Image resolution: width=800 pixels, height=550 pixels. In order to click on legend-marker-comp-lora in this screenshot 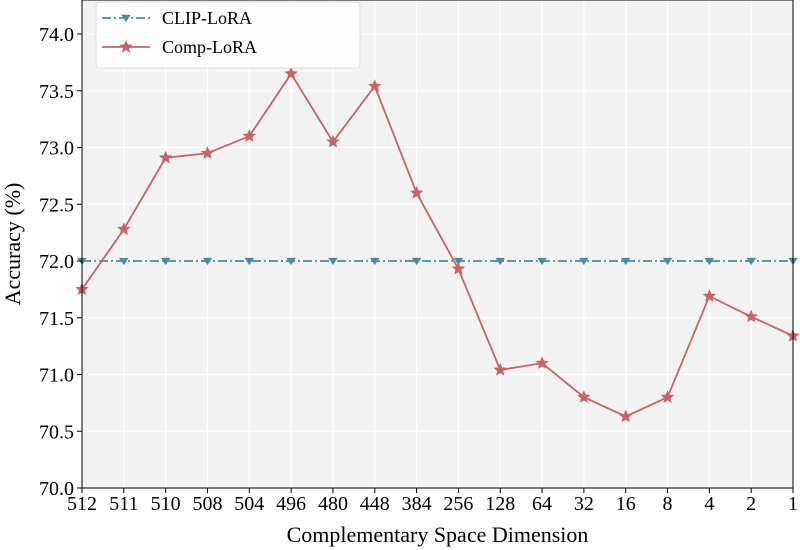, I will do `click(126, 46)`.